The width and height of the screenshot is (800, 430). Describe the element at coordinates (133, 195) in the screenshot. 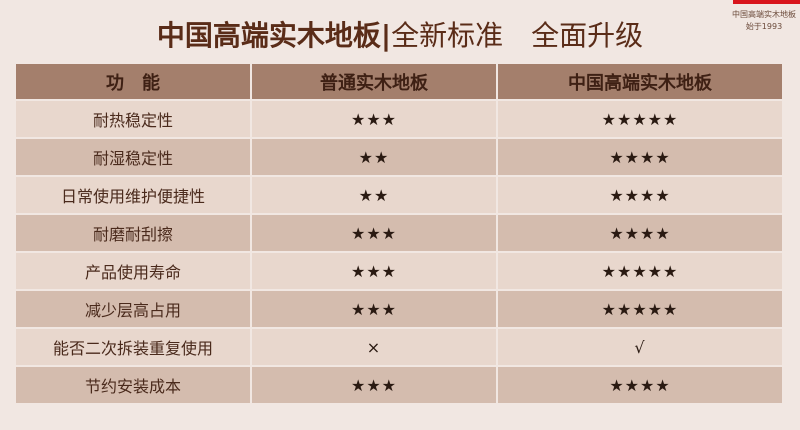

I see `cell-feature: 日常使用维护便捷性` at that location.